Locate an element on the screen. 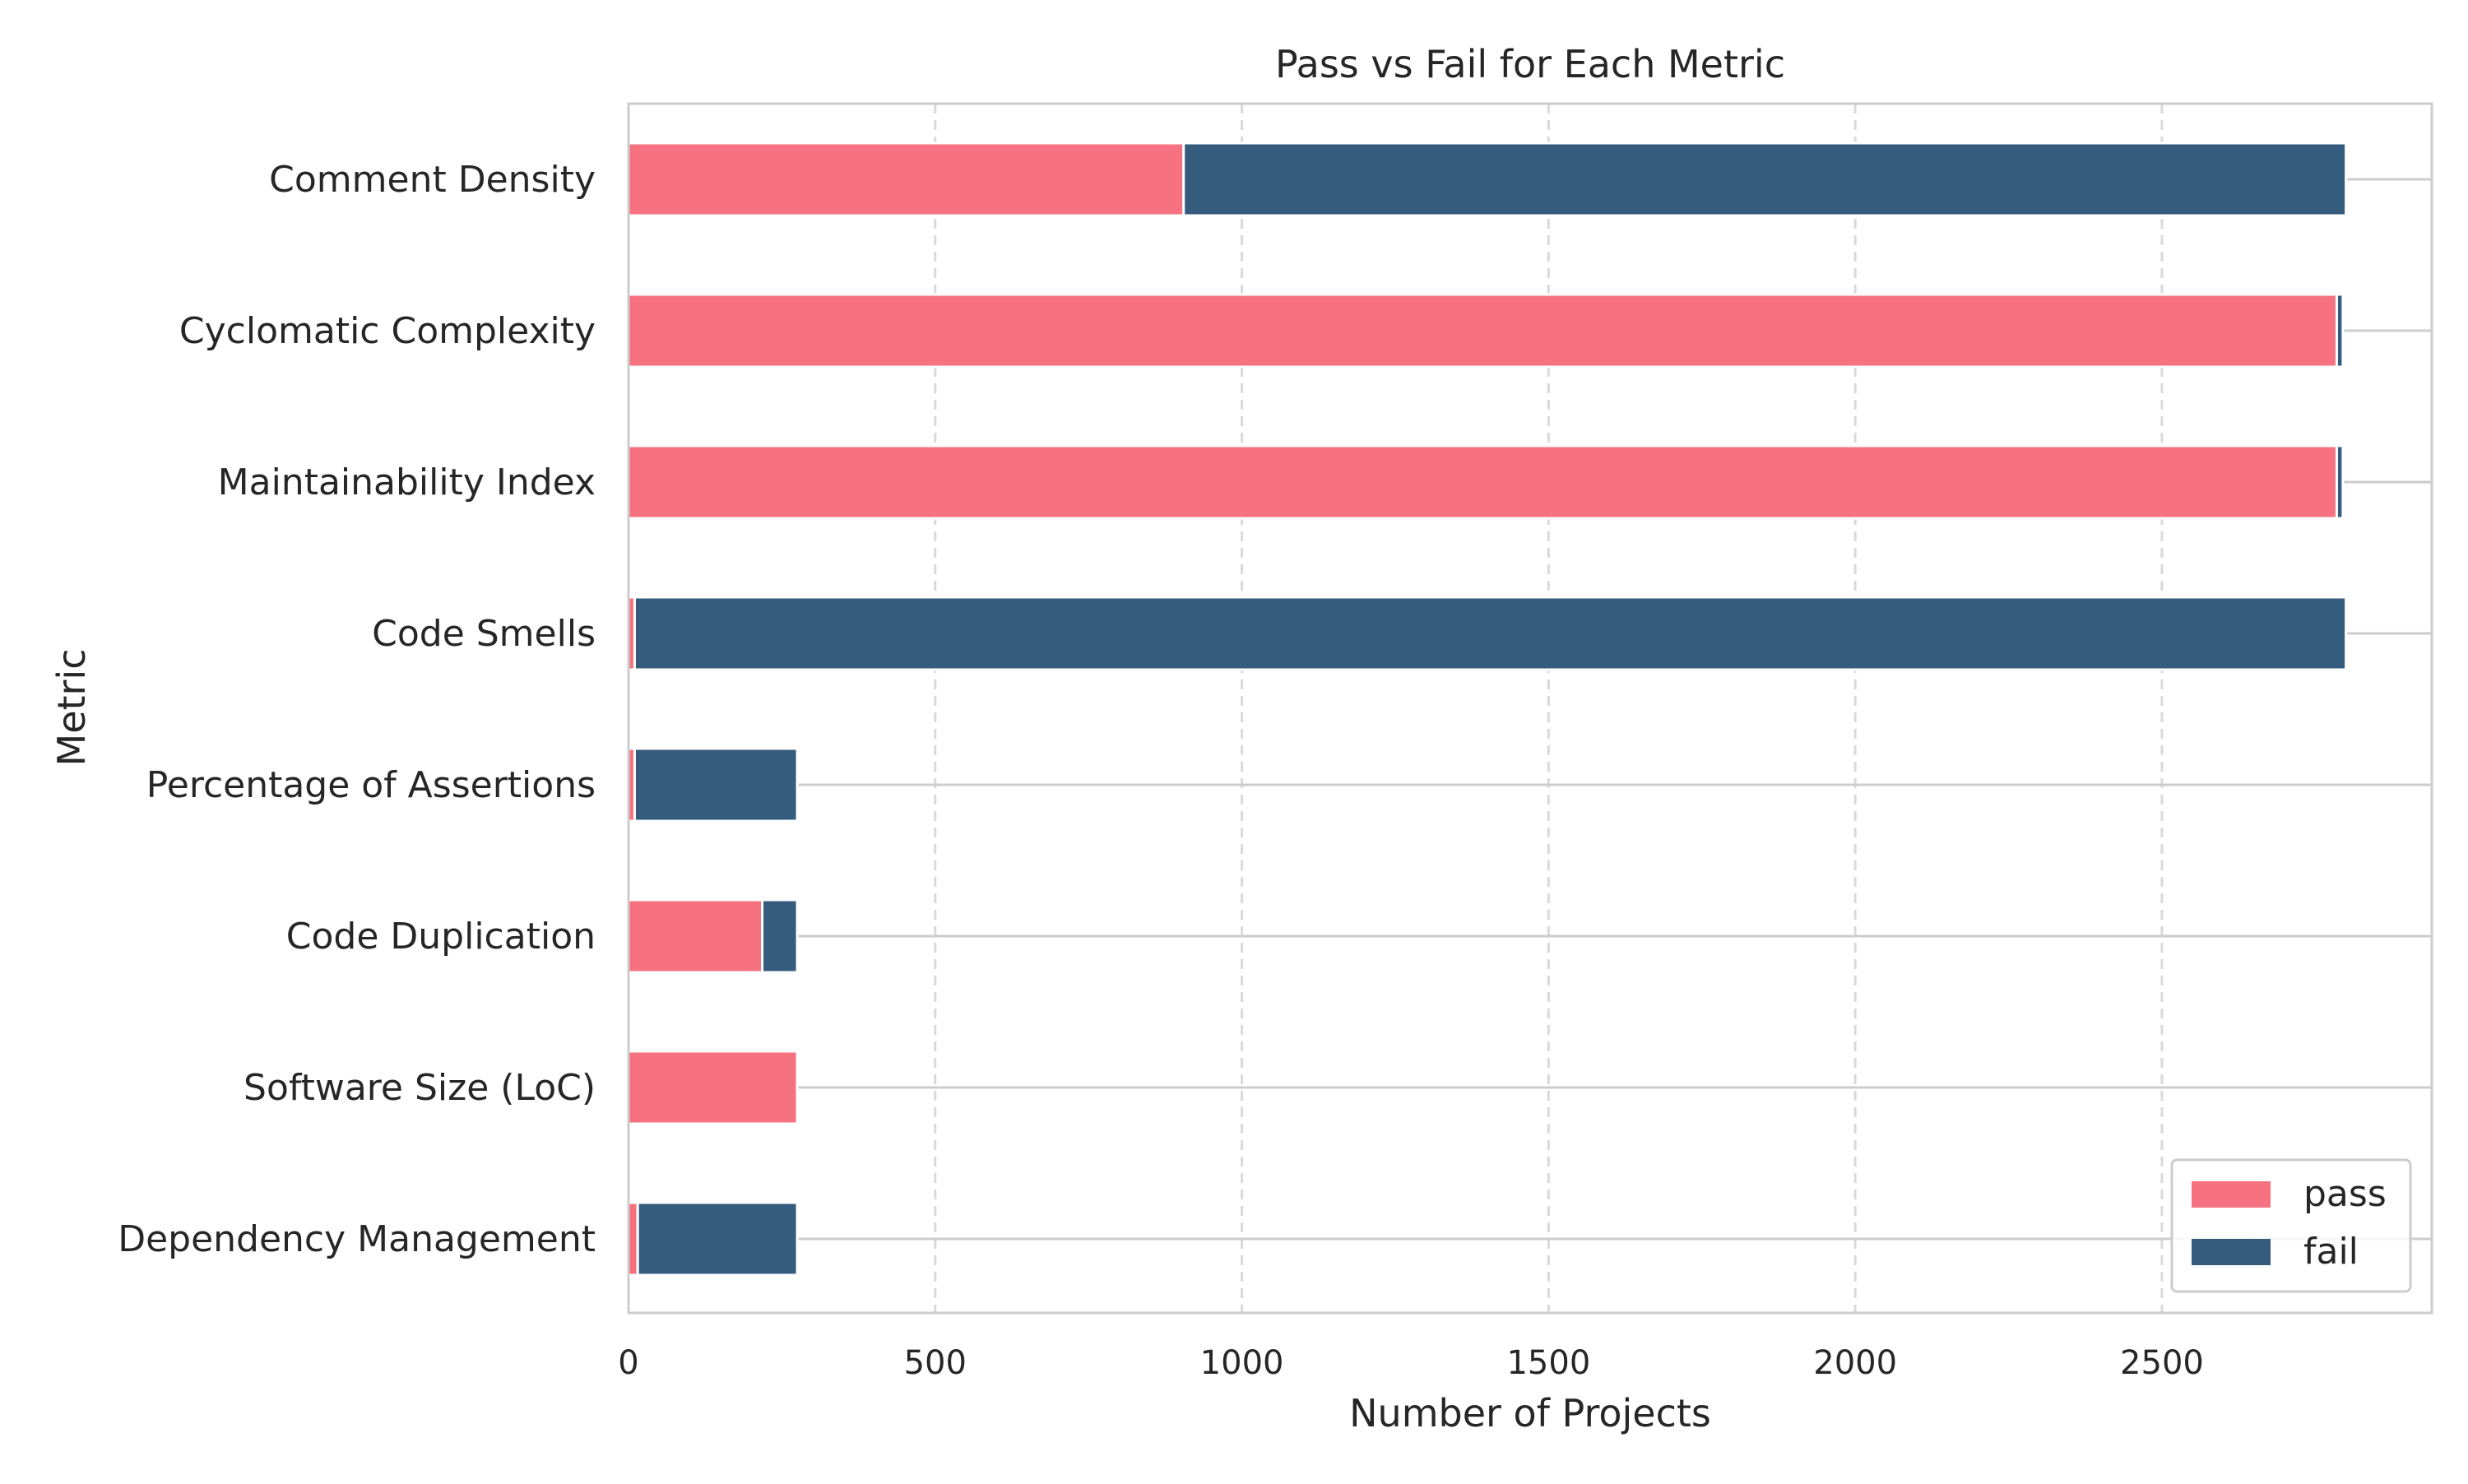  x-tick-label-0: 0 is located at coordinates (628, 1363).